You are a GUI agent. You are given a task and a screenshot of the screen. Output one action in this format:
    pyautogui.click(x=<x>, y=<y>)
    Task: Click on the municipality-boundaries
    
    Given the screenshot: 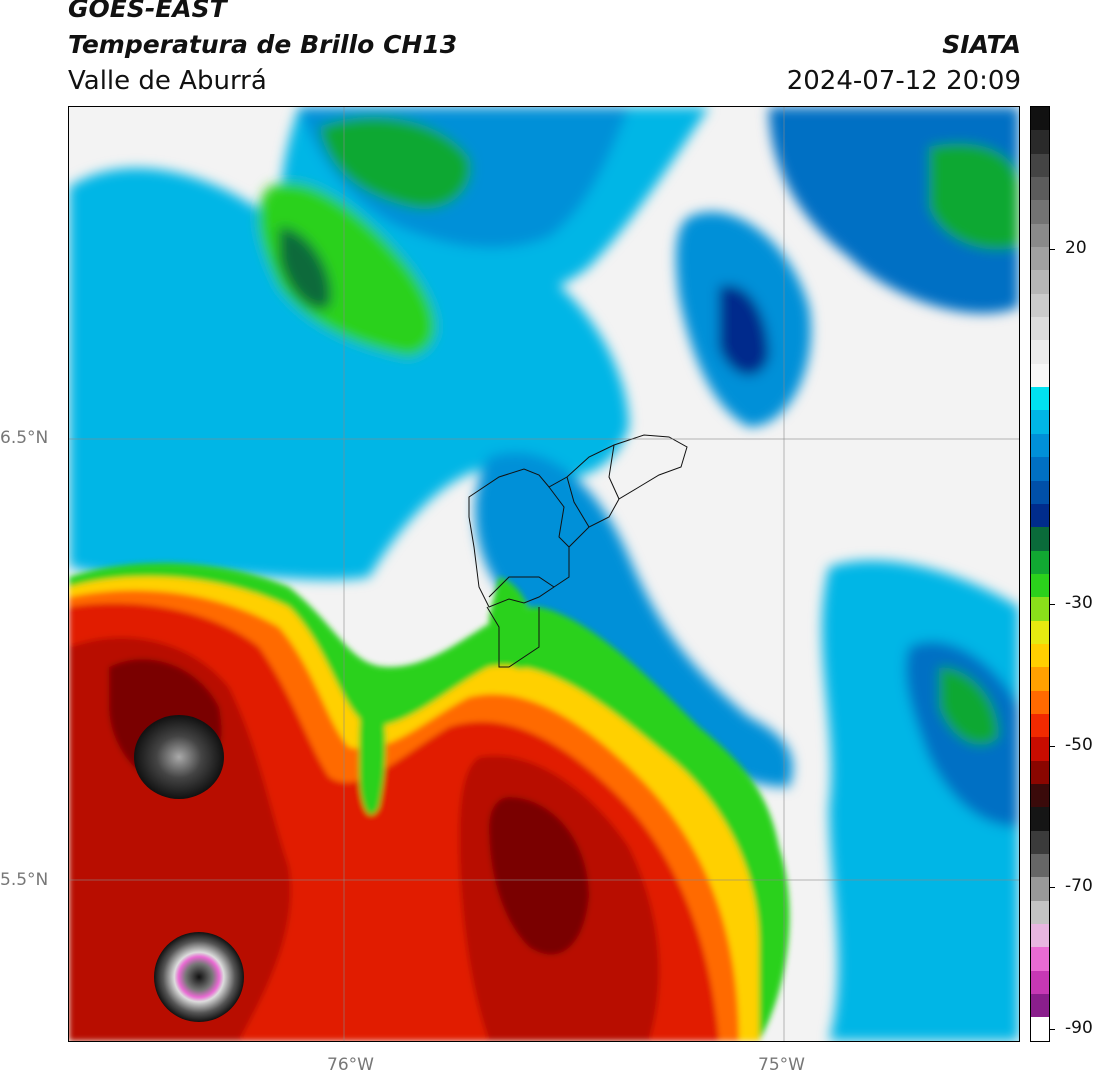 What is the action you would take?
    pyautogui.click(x=578, y=551)
    